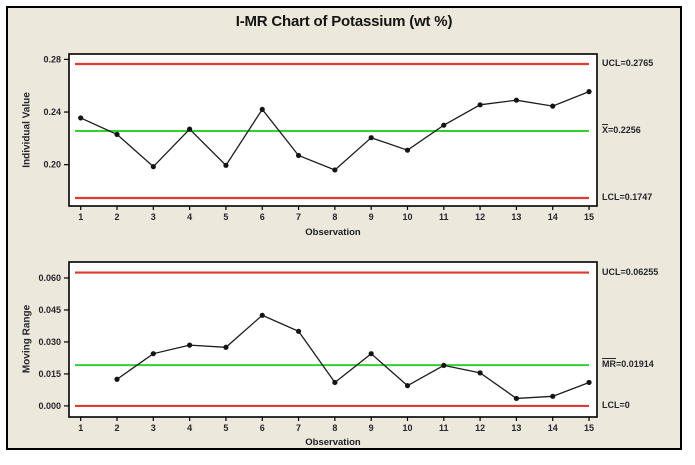  I want to click on lcl-label-moving-range: LCL=0, so click(616, 404).